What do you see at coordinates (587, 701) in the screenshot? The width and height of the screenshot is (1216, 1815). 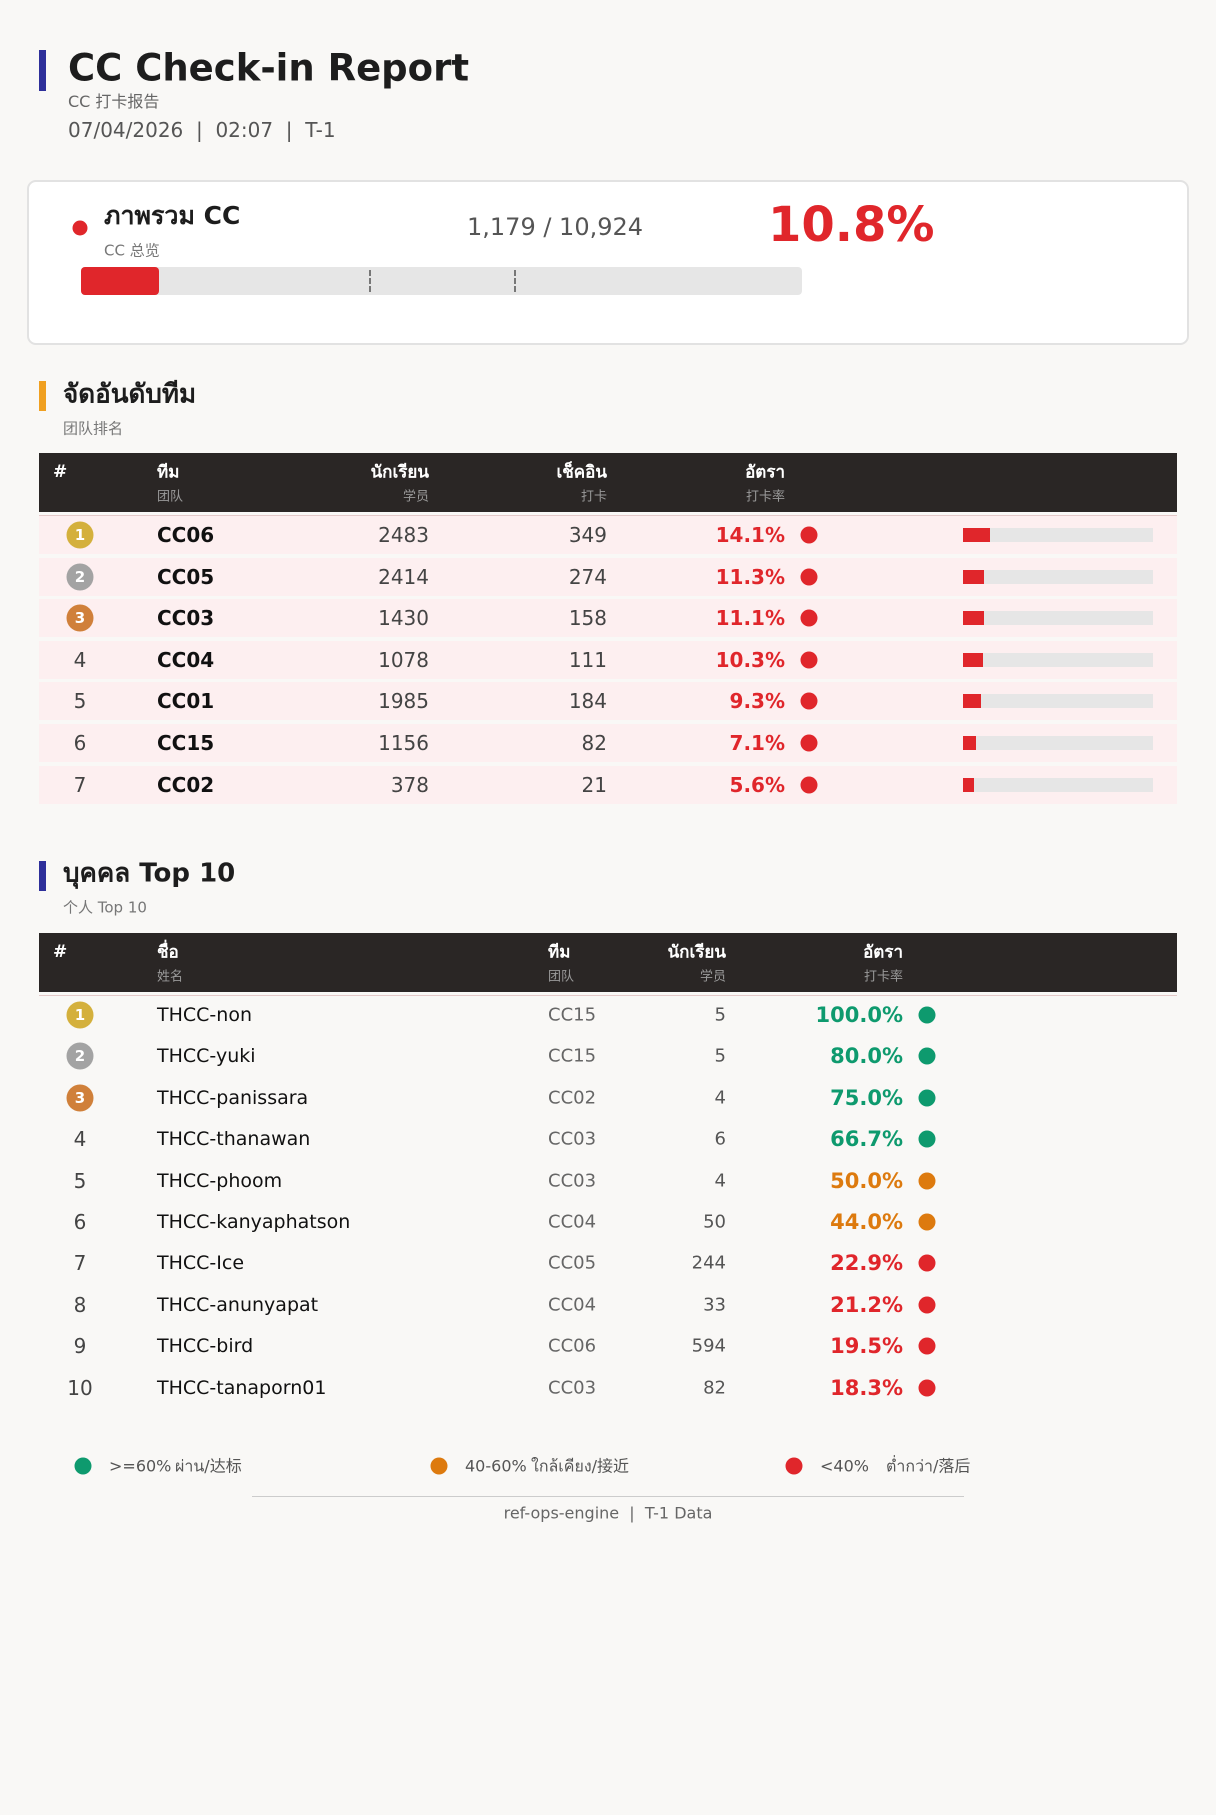 I see `checkins: 184` at bounding box center [587, 701].